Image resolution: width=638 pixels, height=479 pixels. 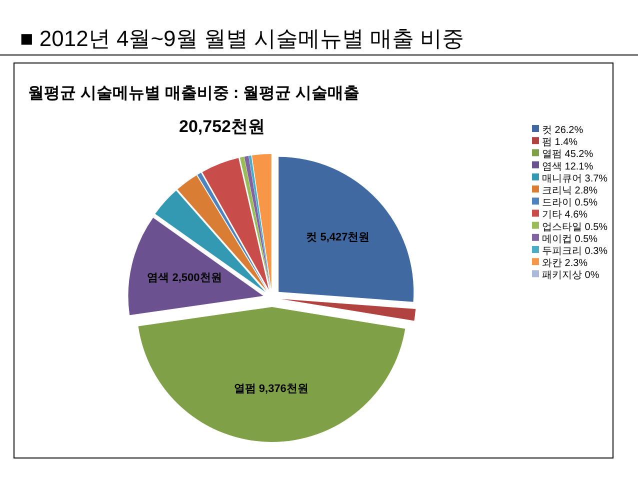 What do you see at coordinates (570, 191) in the screenshot?
I see `legend-label: 크리닉 2.8%` at bounding box center [570, 191].